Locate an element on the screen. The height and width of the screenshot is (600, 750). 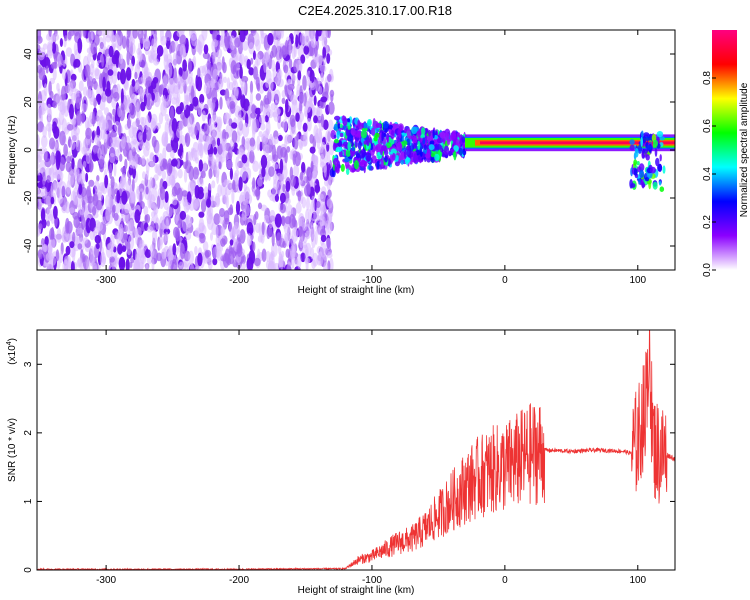
y-tick-label: -20 is located at coordinates (28, 197).